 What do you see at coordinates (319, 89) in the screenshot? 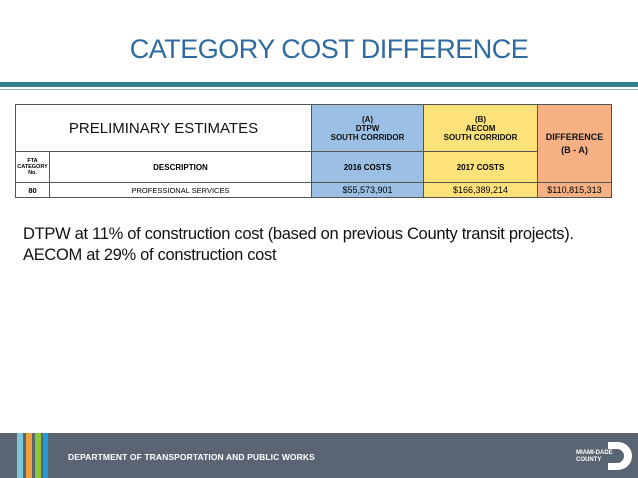
I see `title-divider-thin` at bounding box center [319, 89].